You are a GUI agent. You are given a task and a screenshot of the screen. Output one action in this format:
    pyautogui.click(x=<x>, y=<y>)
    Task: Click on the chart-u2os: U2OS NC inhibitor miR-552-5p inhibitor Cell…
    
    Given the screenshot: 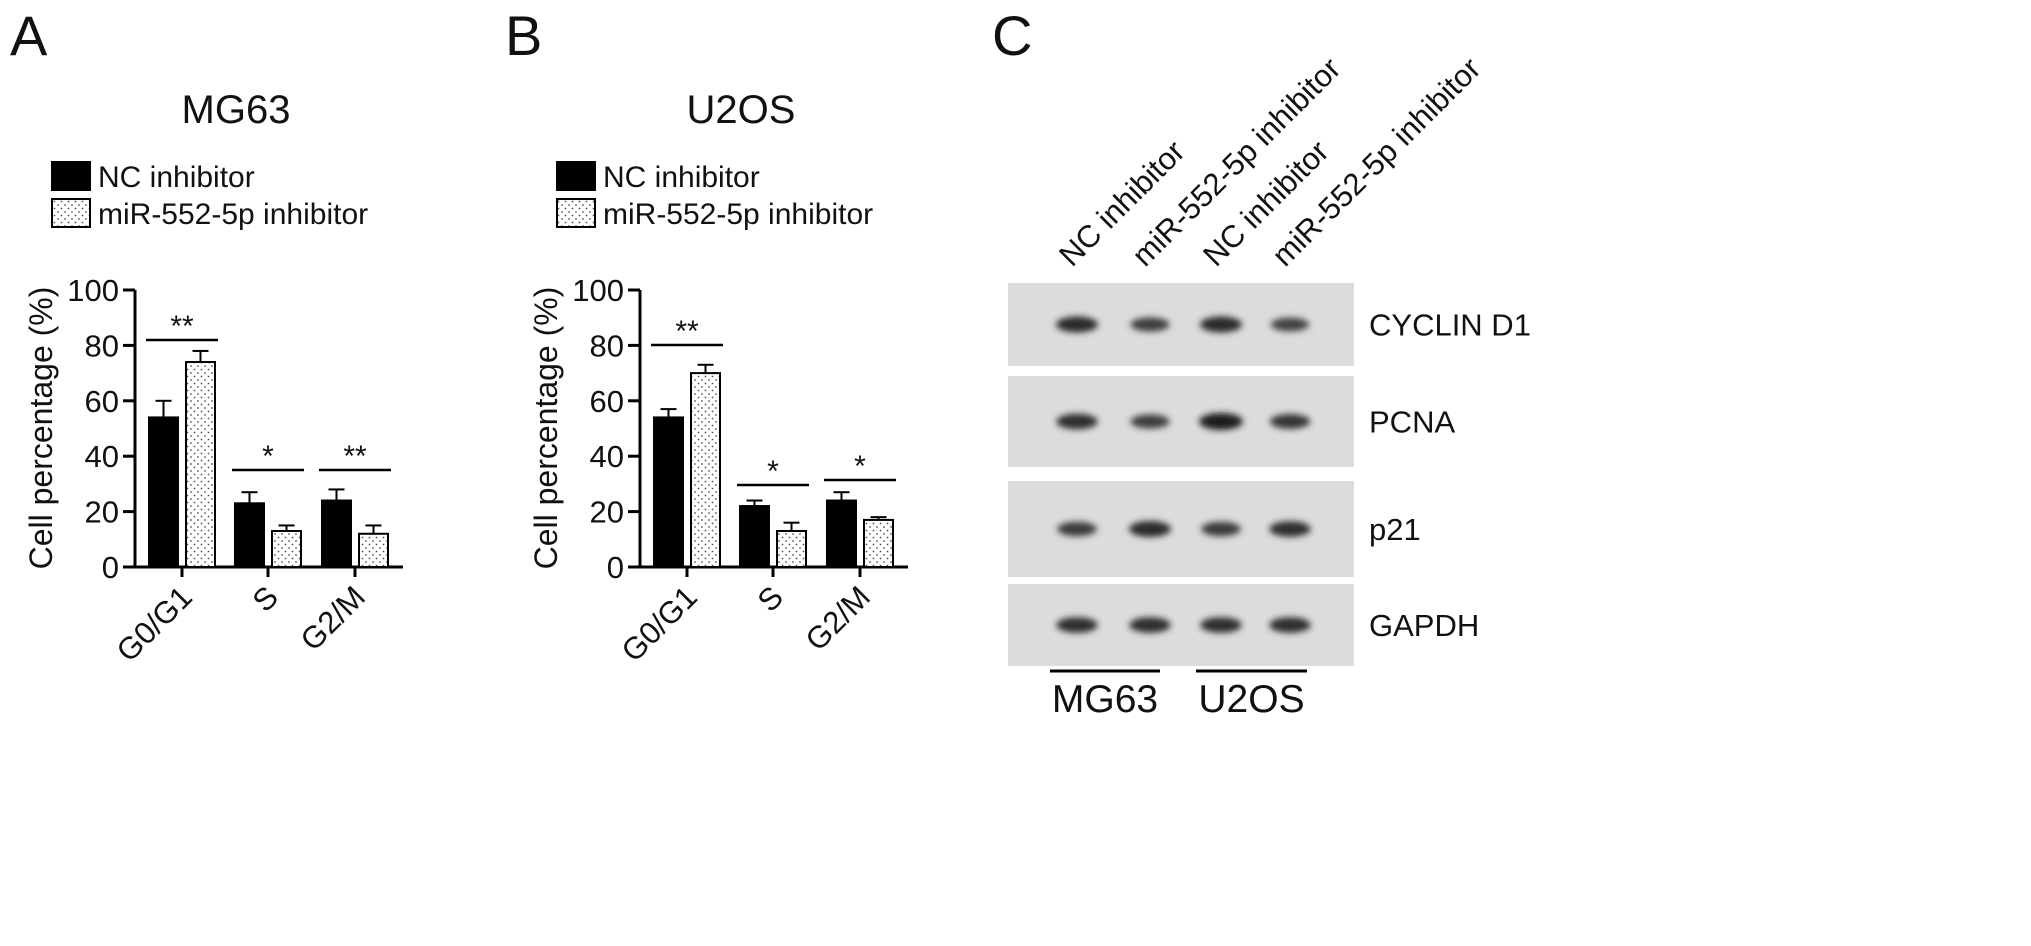 What is the action you would take?
    pyautogui.click(x=718, y=378)
    